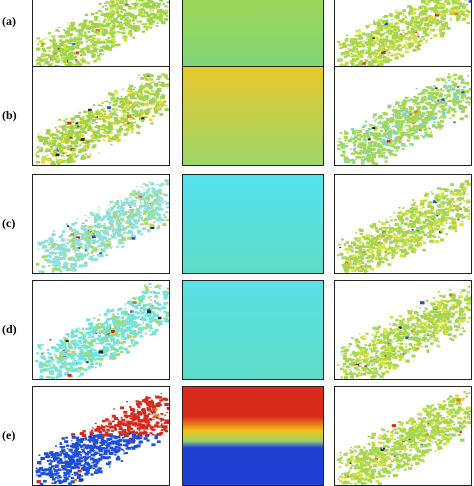 This screenshot has width=474, height=486. Describe the element at coordinates (101, 224) in the screenshot. I see `map-panel-left` at that location.